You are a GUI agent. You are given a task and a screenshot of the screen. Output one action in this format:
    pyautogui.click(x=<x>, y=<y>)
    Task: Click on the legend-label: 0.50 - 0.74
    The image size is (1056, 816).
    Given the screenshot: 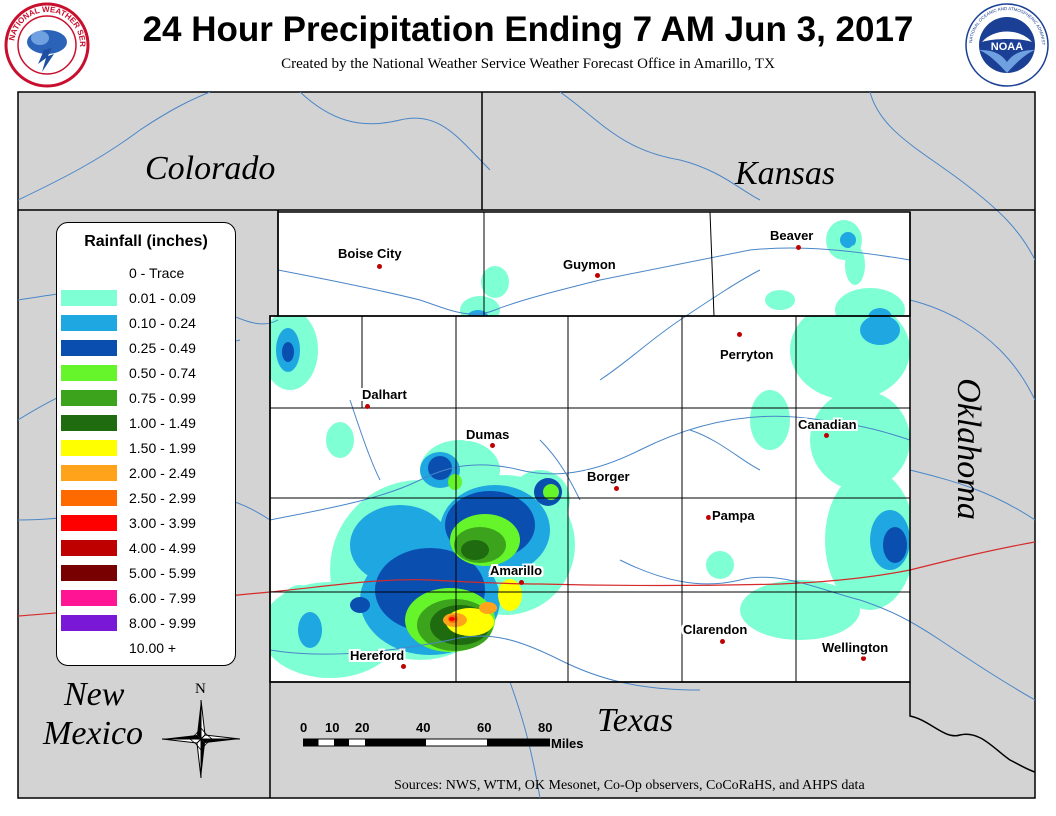 What is the action you would take?
    pyautogui.click(x=162, y=373)
    